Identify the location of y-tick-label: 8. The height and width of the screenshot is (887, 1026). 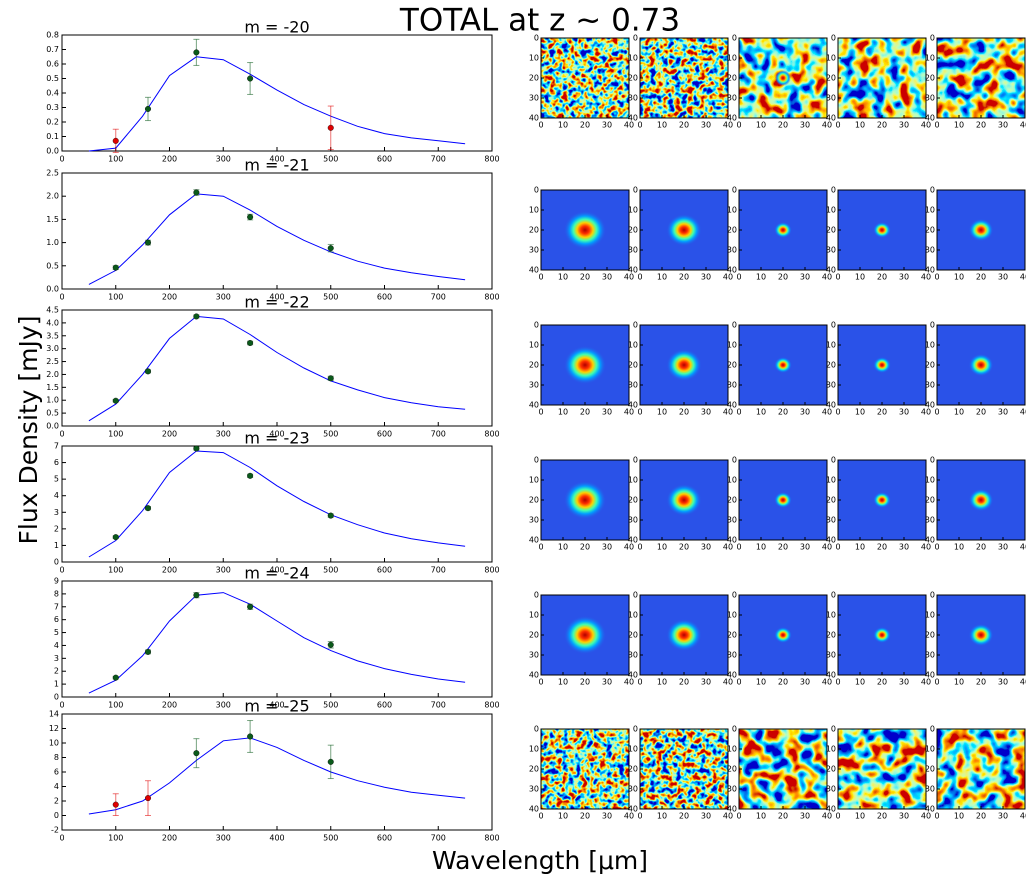
(56, 757).